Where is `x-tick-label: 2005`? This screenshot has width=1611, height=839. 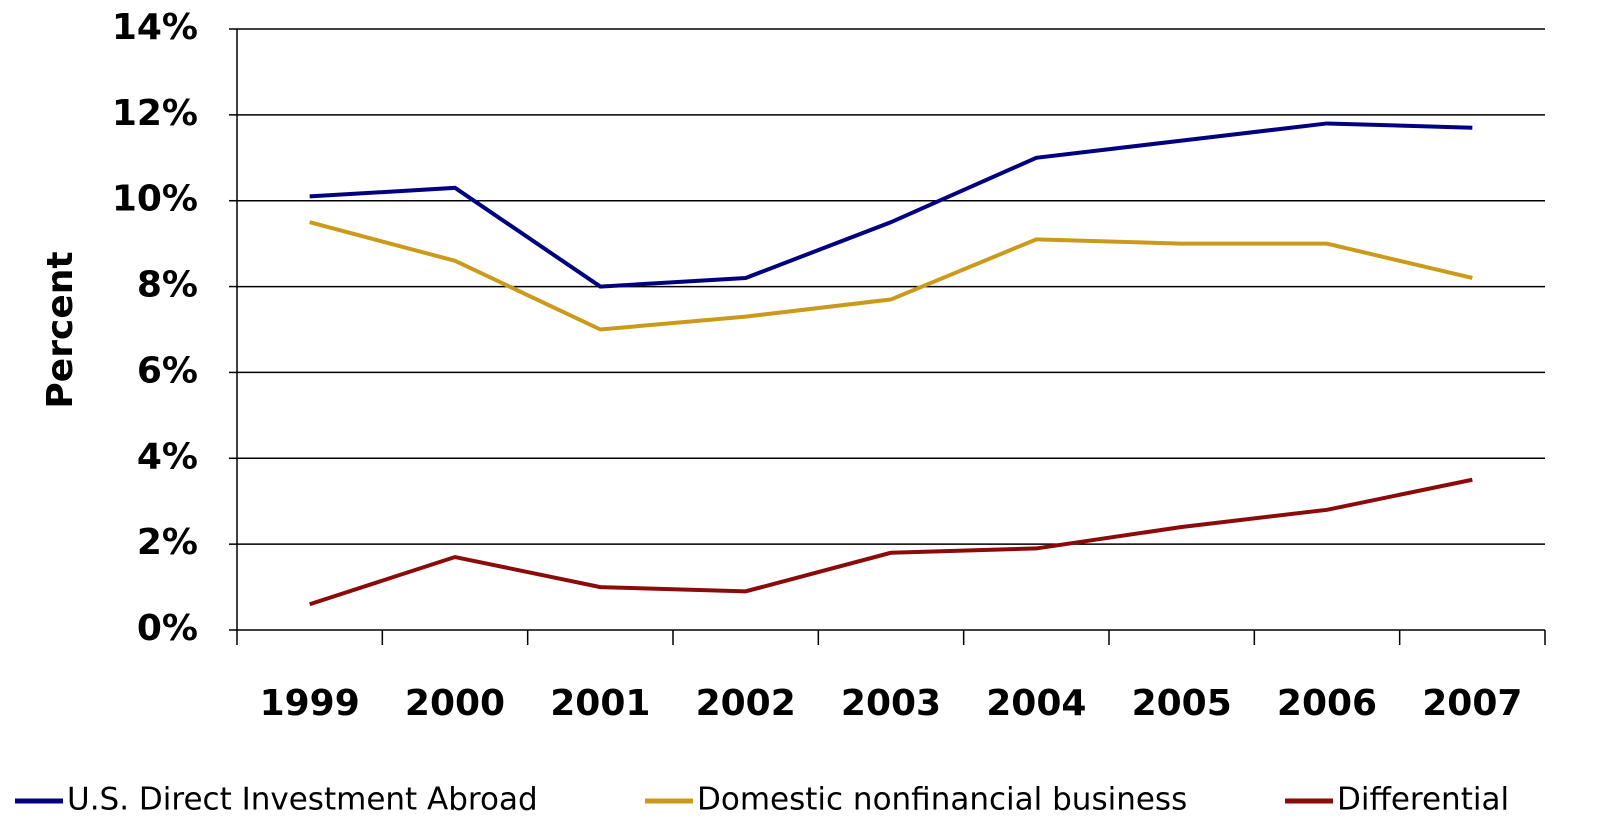 x-tick-label: 2005 is located at coordinates (1182, 703).